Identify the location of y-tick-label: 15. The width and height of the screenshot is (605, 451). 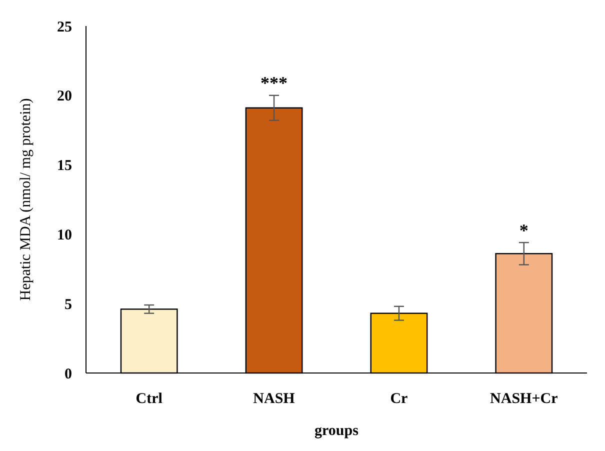
(64, 166).